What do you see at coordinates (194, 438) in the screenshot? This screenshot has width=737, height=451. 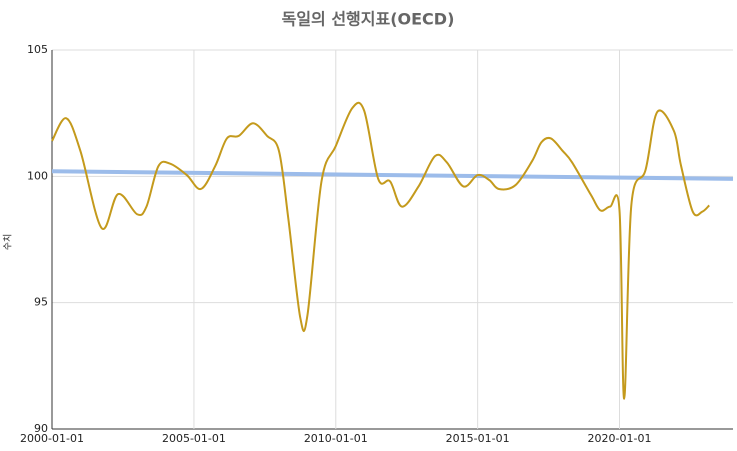 I see `x-tick-label: 2005-01-01` at bounding box center [194, 438].